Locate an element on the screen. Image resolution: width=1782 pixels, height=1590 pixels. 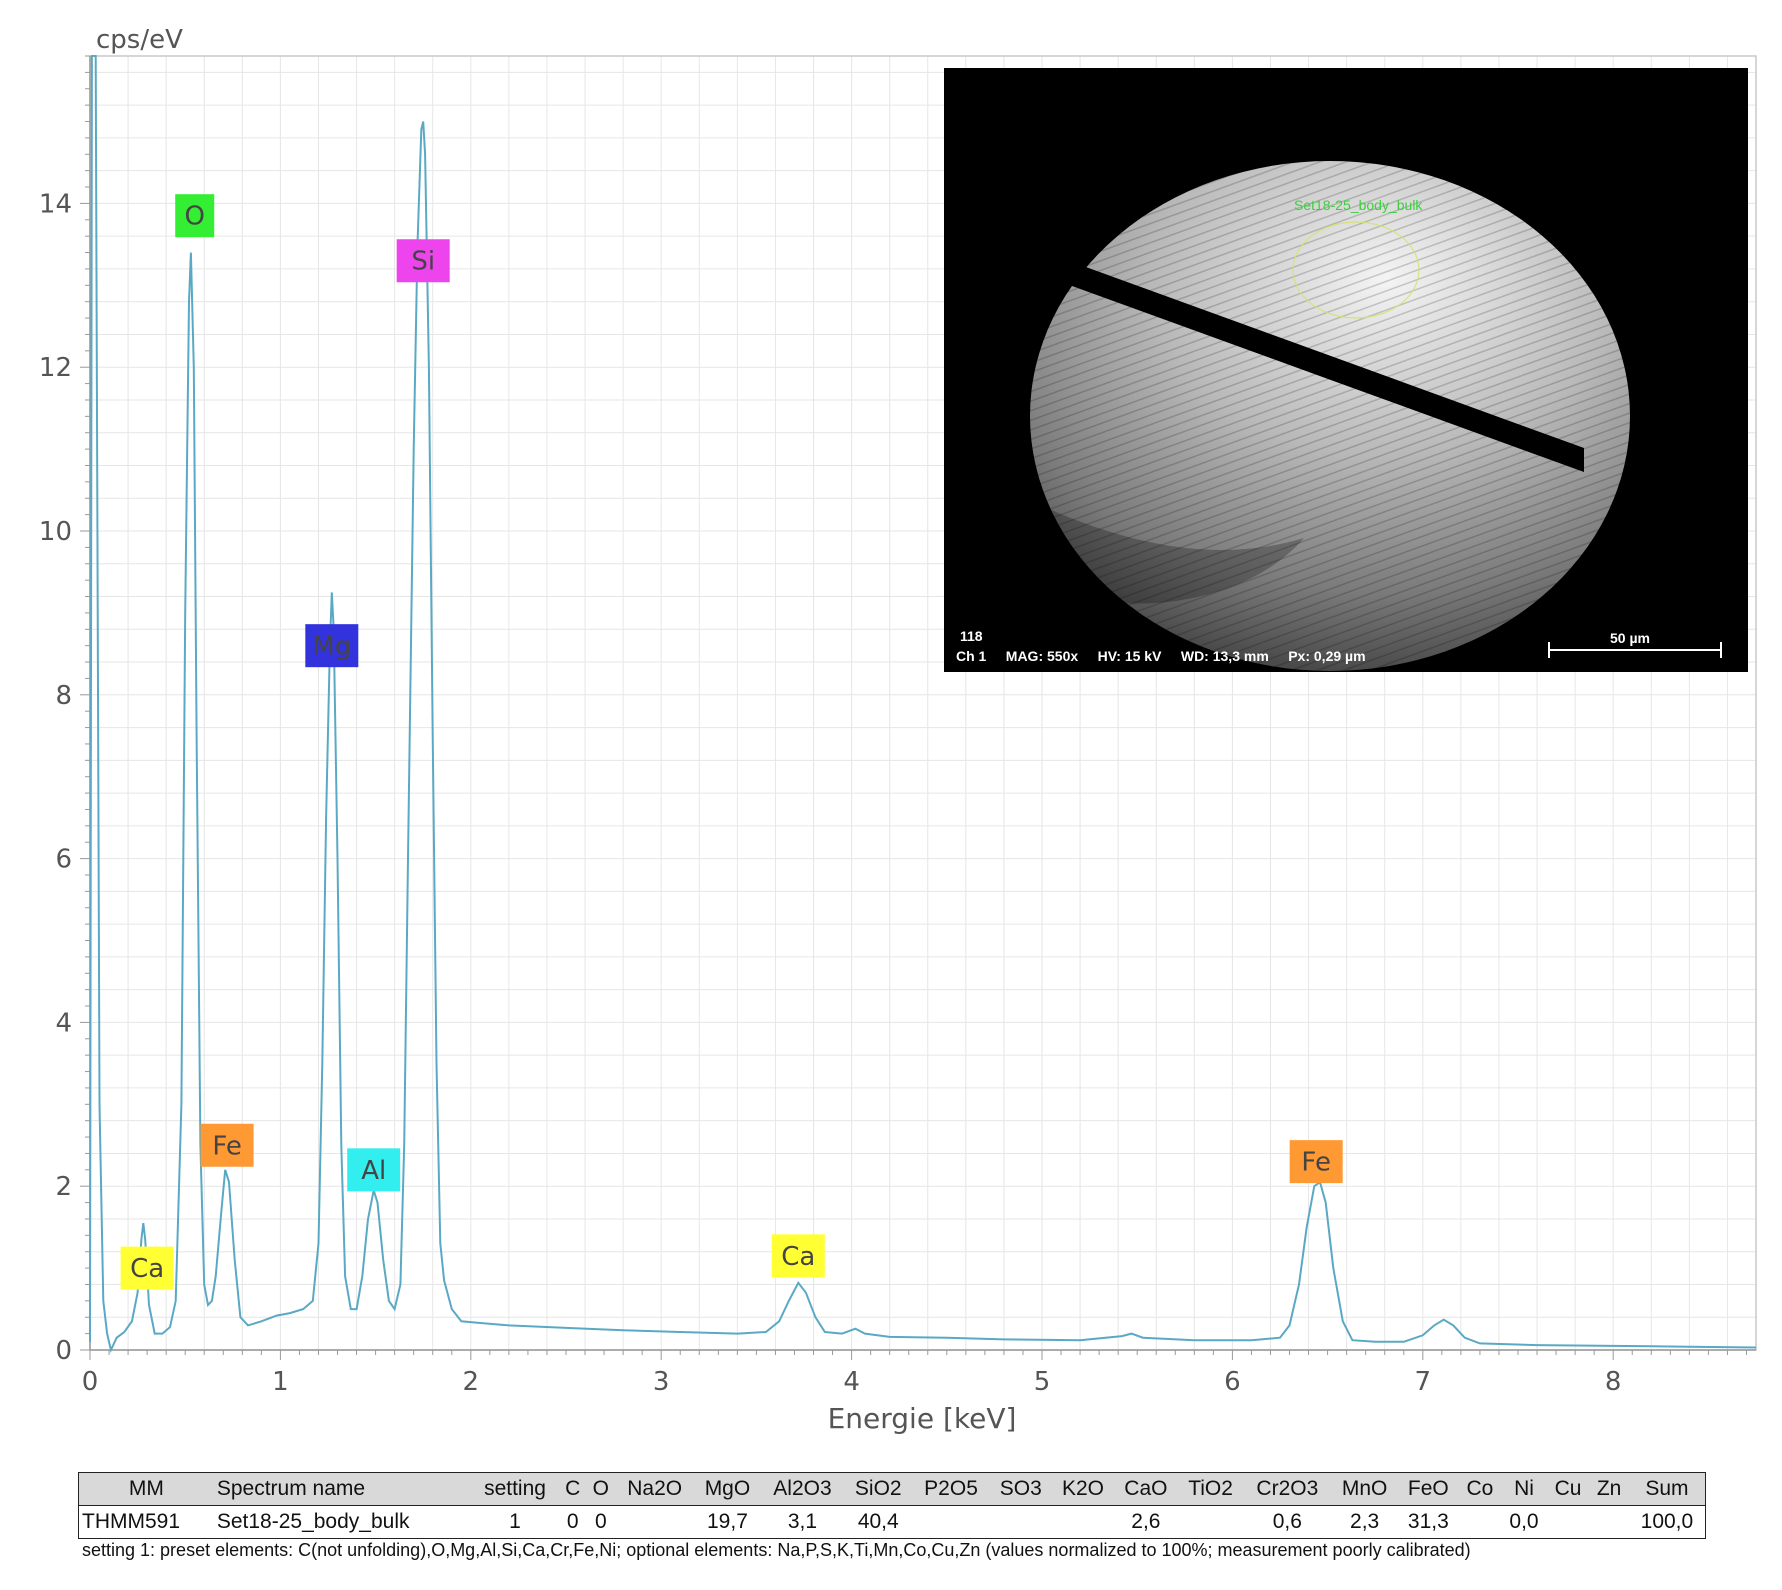
x-tick-label: 8 is located at coordinates (1613, 1382).